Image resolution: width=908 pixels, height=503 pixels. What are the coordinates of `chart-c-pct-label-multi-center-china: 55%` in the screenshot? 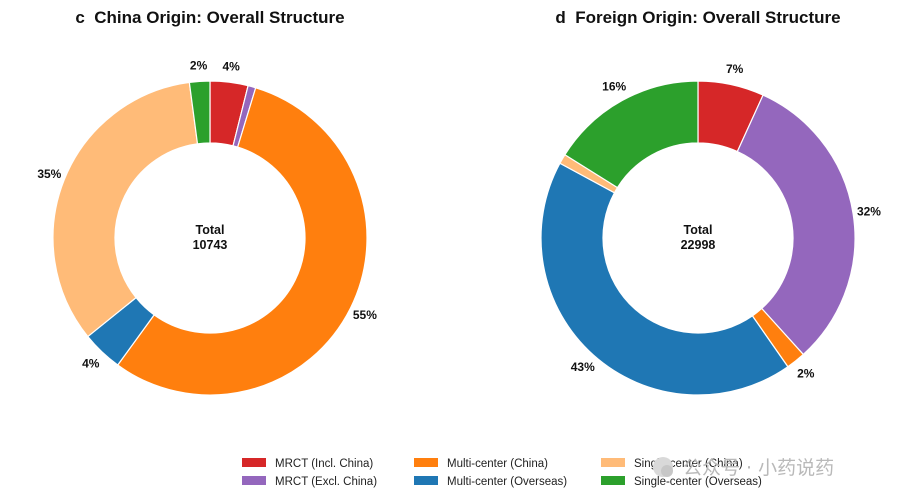 It's located at (365, 315).